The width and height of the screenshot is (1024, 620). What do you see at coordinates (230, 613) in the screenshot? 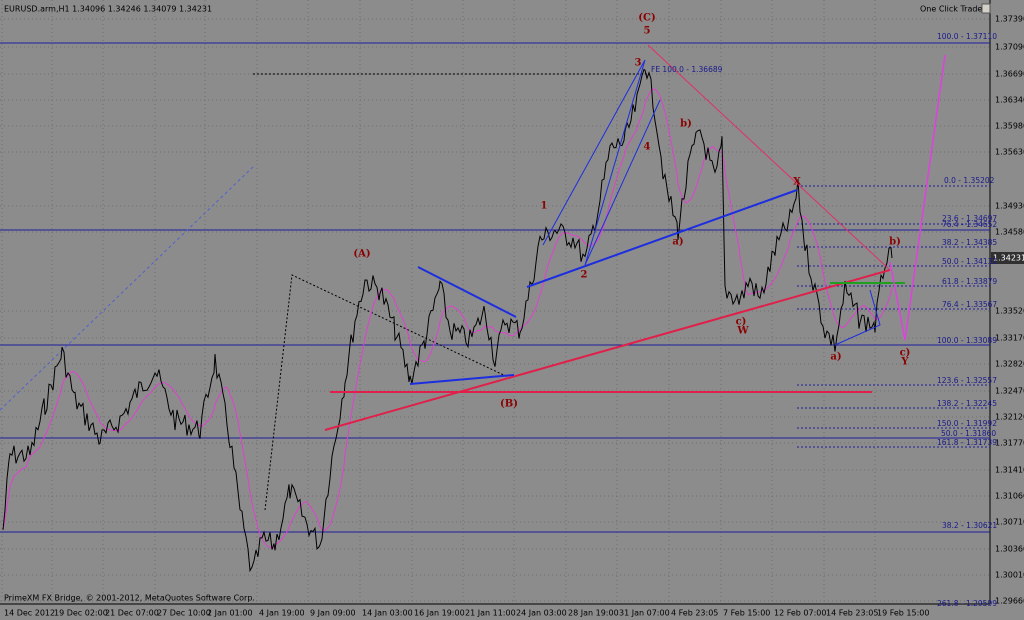
I see `time-tick: 2 Jan 01:00` at bounding box center [230, 613].